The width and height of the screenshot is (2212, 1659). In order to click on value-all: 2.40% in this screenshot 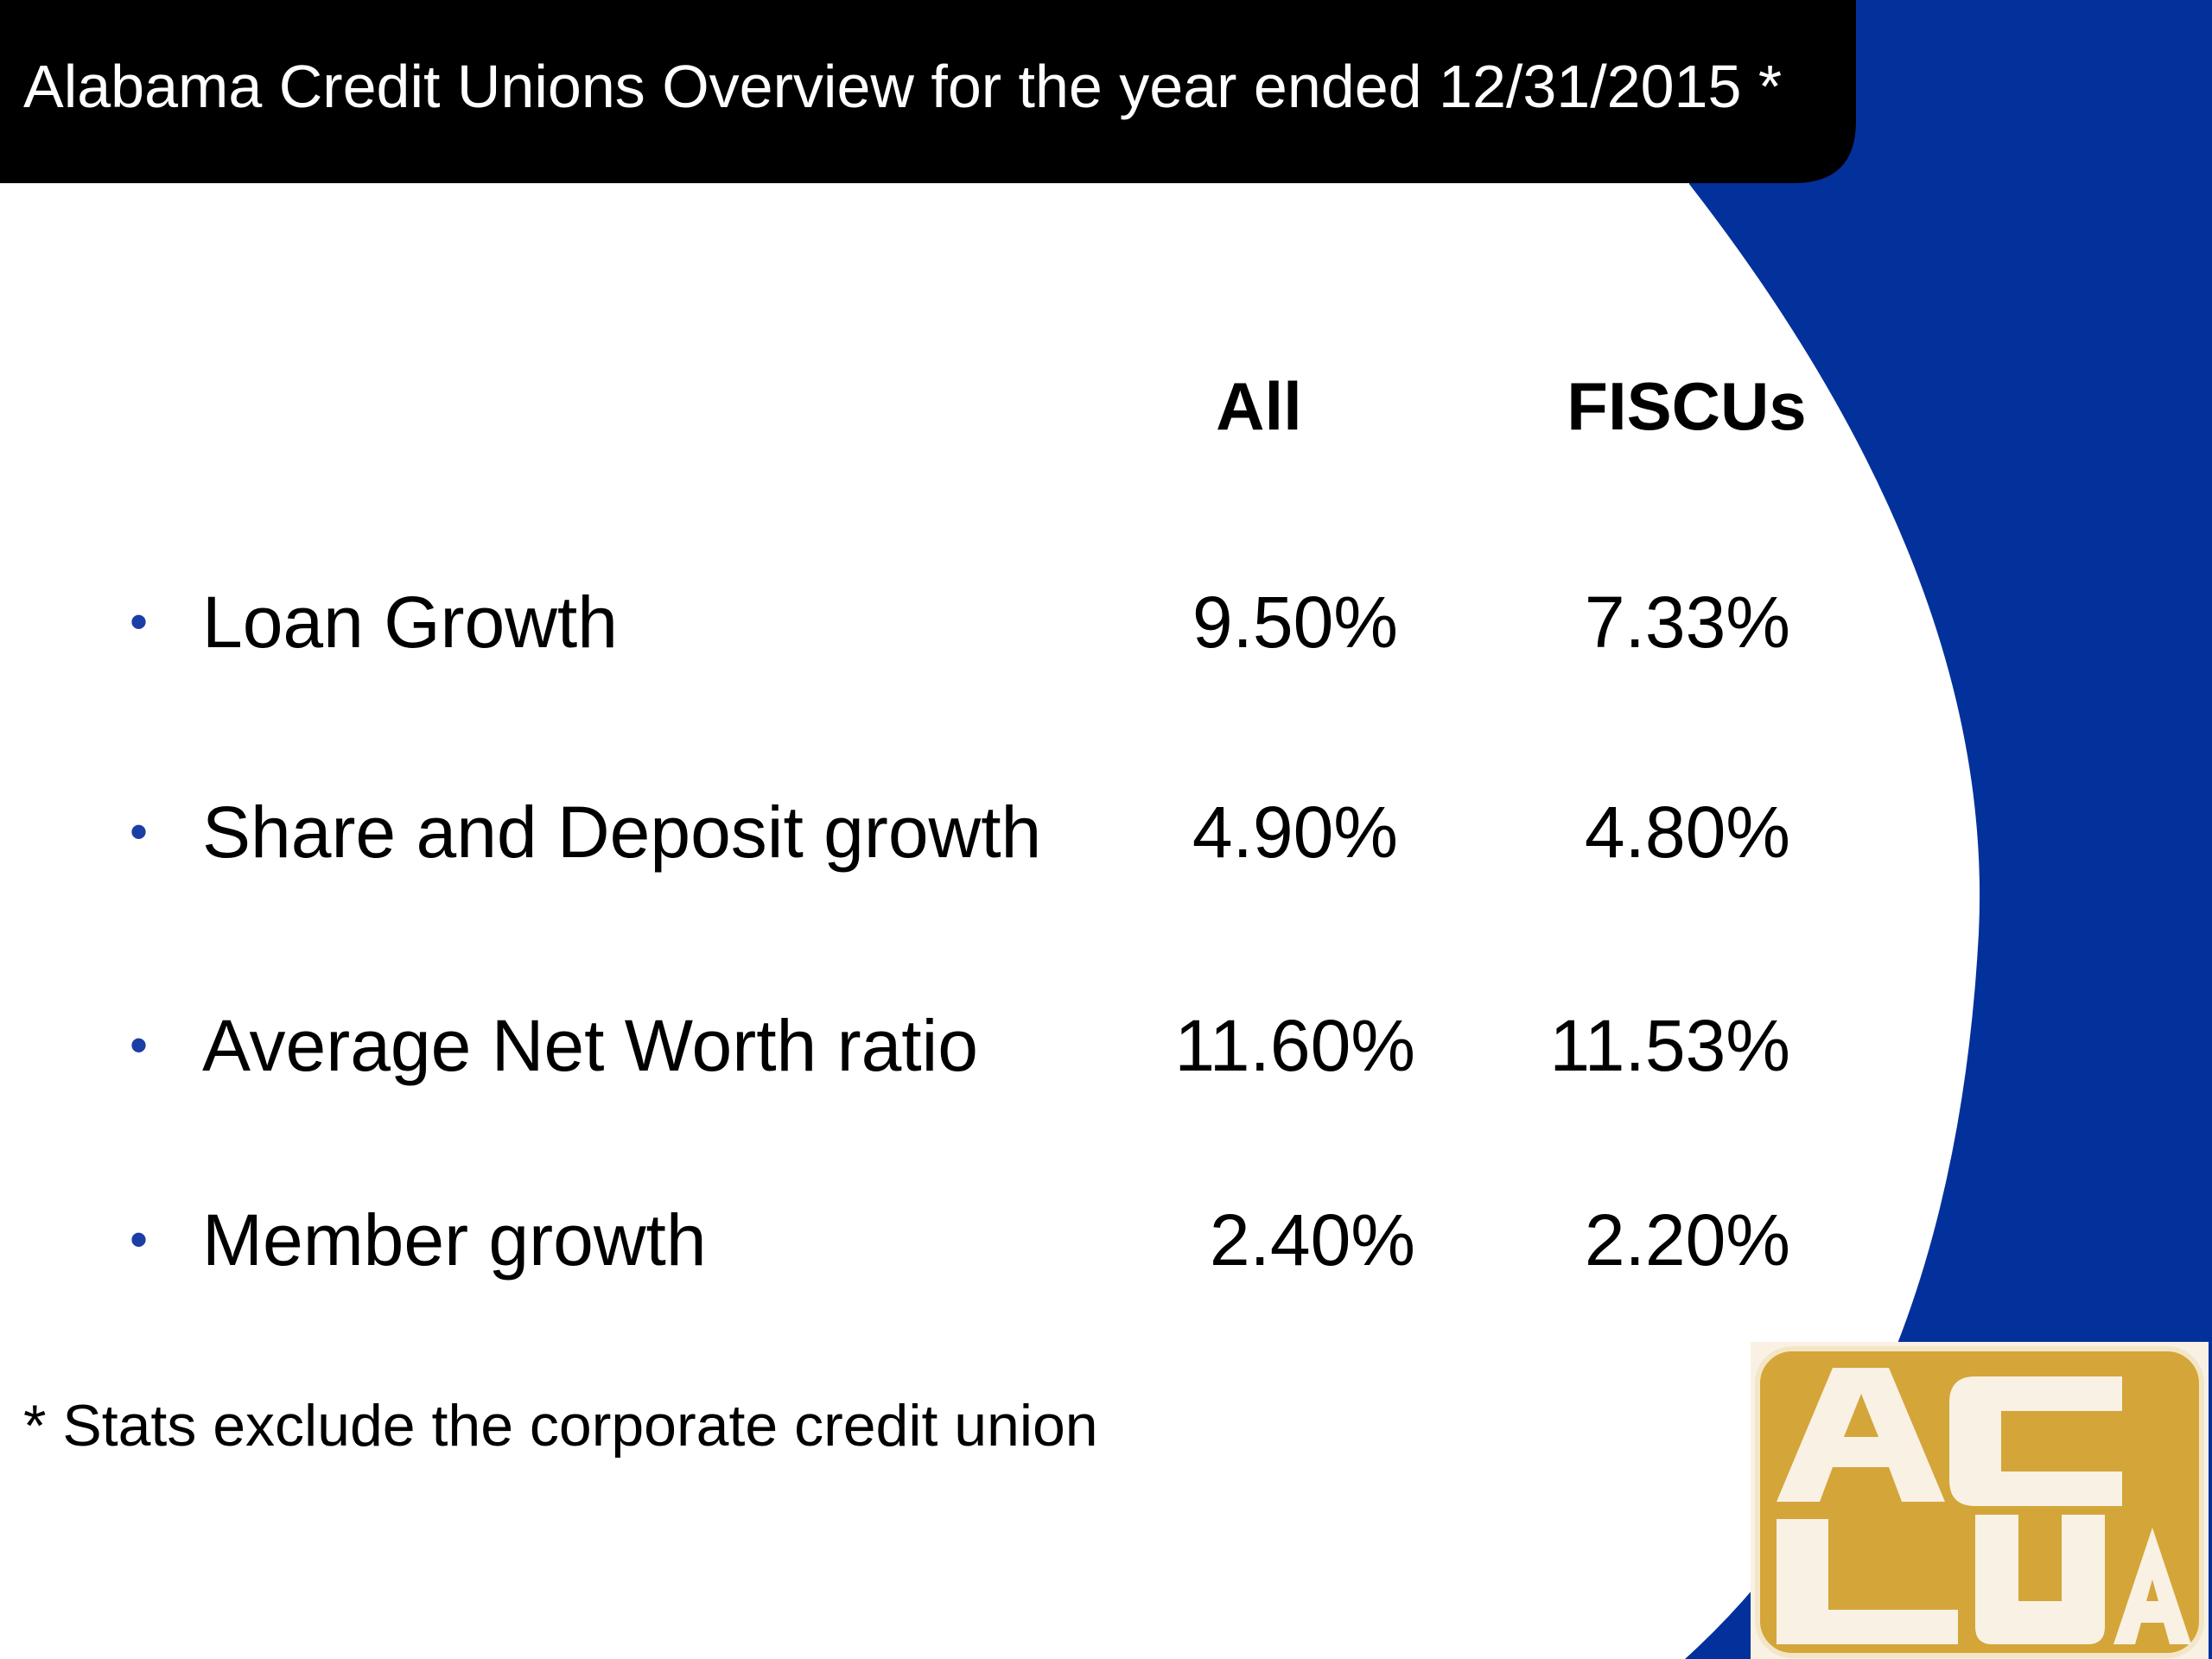, I will do `click(1312, 1240)`.